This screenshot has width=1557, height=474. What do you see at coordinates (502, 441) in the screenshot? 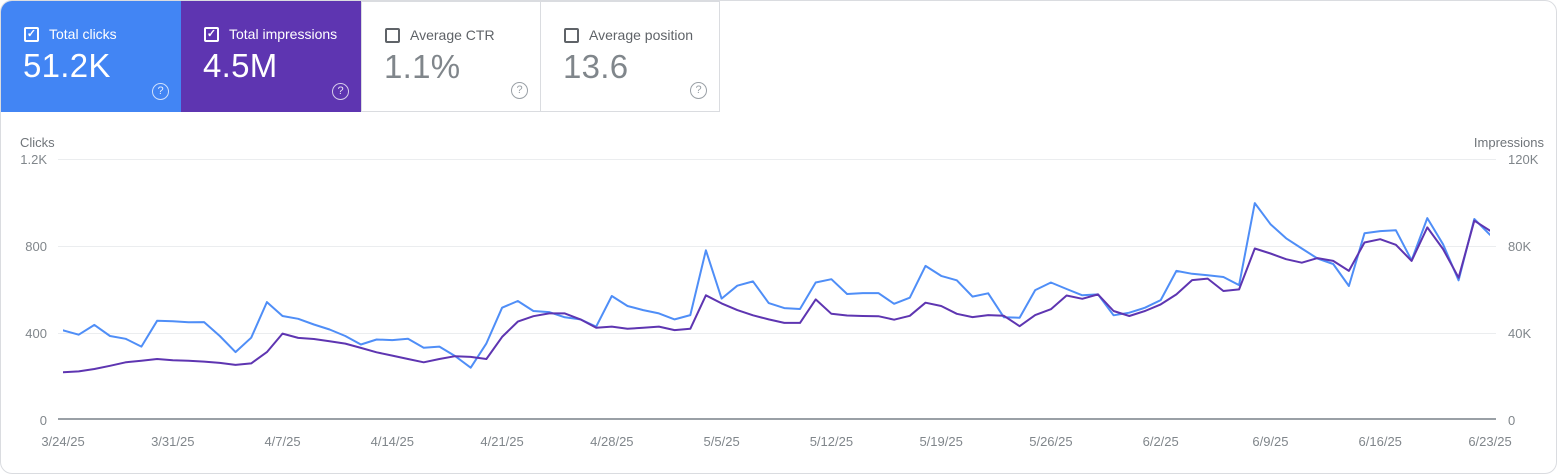
I see `x-axis-label: 4/21/25` at bounding box center [502, 441].